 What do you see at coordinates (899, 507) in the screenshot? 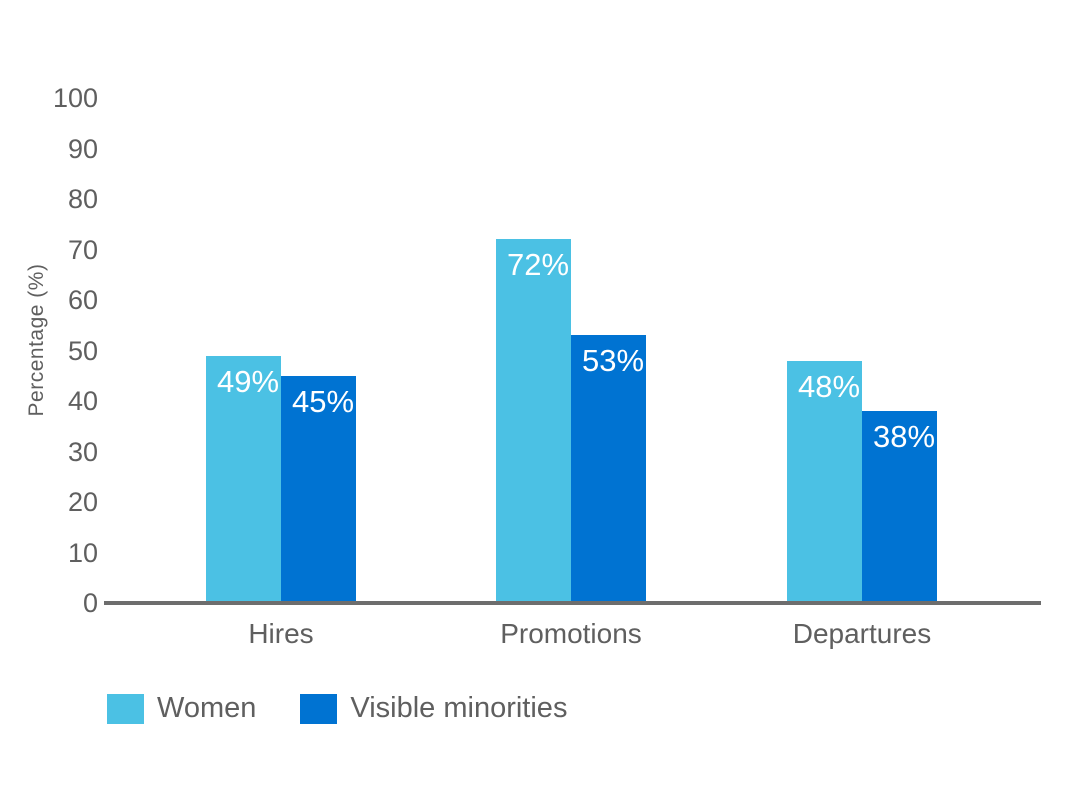
I see `bar-visible-minorities-departures: 38%` at bounding box center [899, 507].